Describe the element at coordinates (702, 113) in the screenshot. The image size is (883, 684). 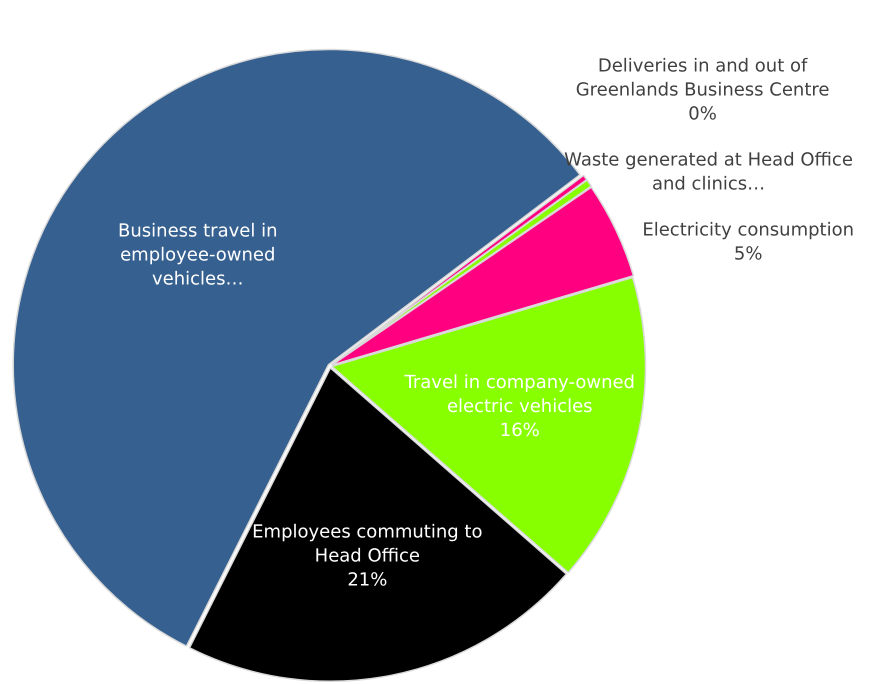
I see `data-label: 0%` at that location.